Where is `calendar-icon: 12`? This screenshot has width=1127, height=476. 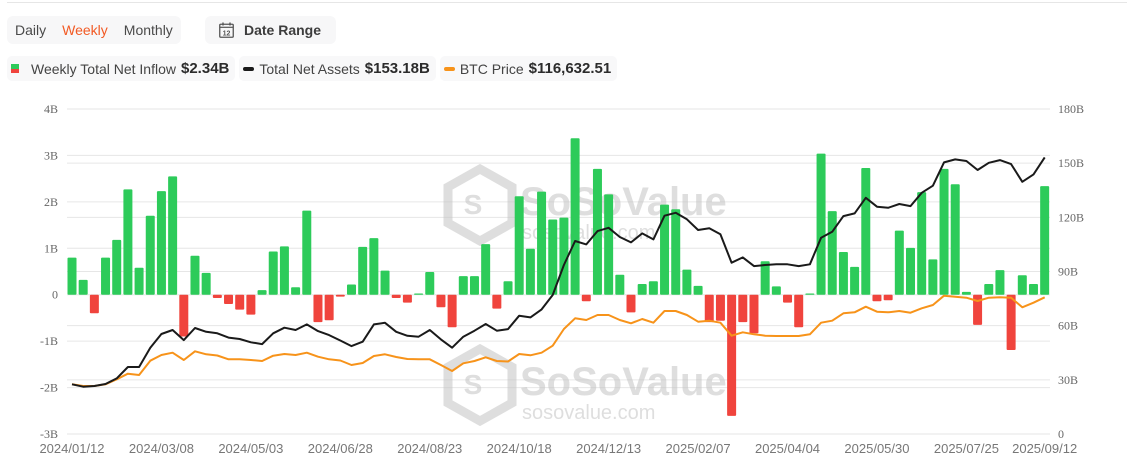 calendar-icon: 12 is located at coordinates (226, 30).